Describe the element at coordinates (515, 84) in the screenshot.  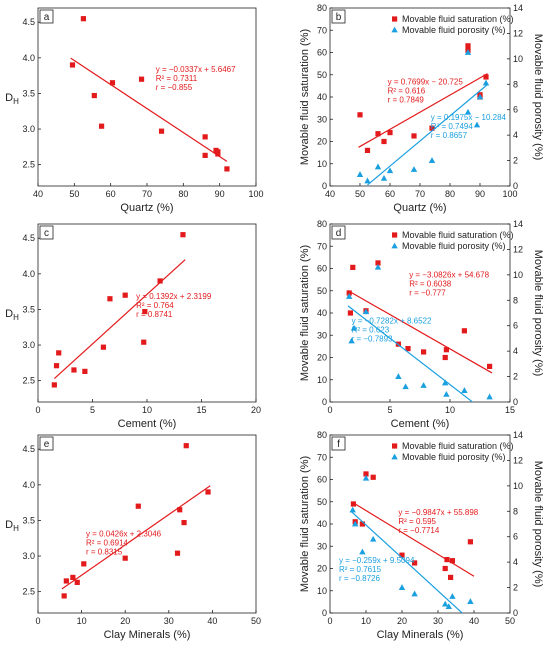
I see `y2-tick-label: 8` at that location.